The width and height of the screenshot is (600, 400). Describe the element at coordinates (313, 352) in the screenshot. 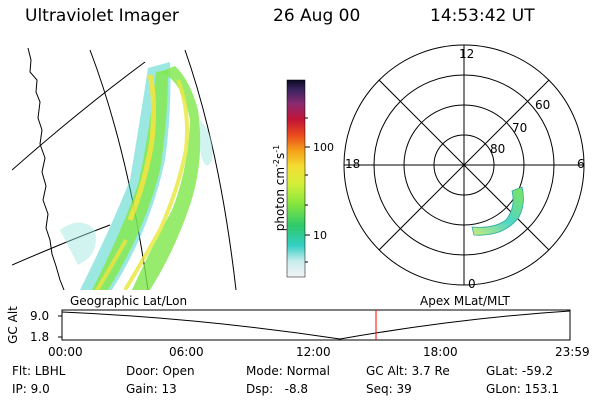

I see `time-tick-1200: 12:00` at that location.